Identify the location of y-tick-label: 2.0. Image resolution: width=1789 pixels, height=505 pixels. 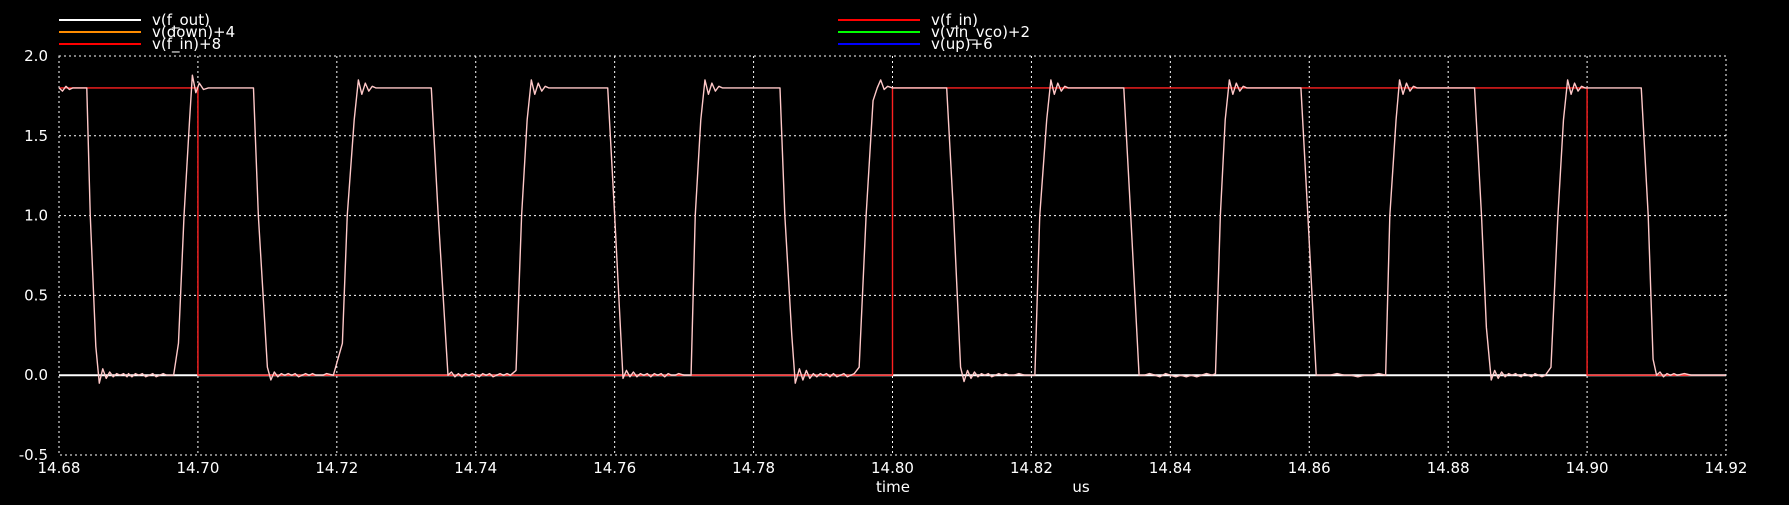
(36, 56).